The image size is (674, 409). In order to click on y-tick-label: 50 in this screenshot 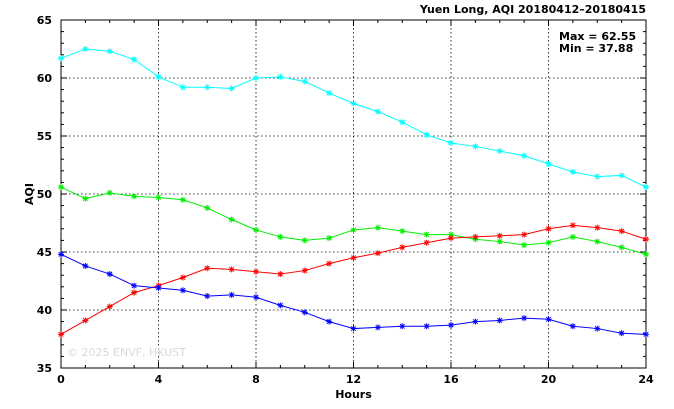, I will do `click(45, 194)`.